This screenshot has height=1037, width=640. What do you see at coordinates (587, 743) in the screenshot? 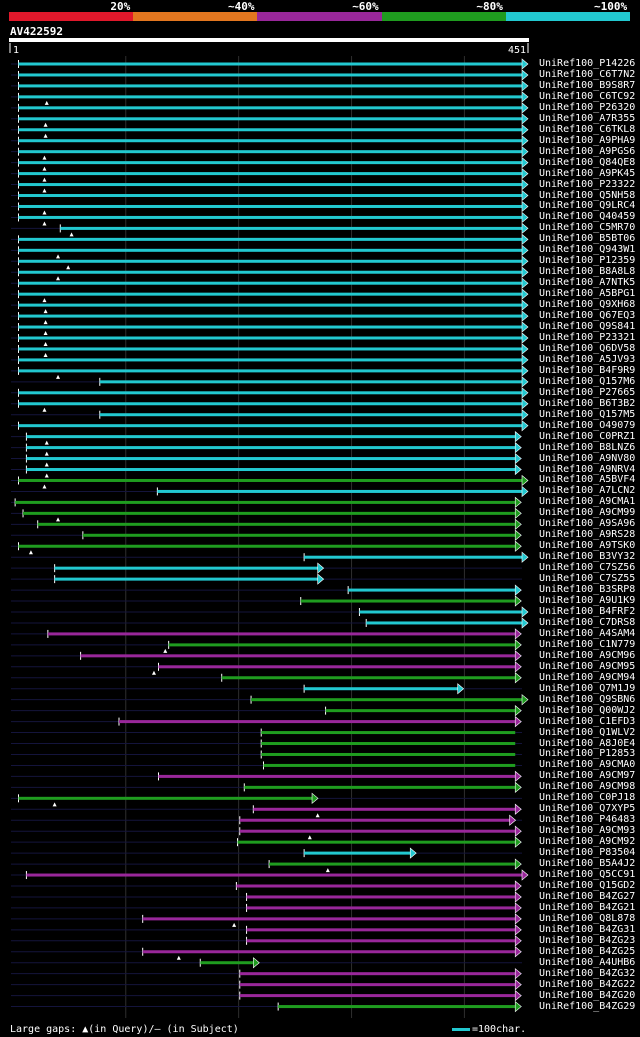
I see `hit-name: UniRef100_A8J0E4` at bounding box center [587, 743].